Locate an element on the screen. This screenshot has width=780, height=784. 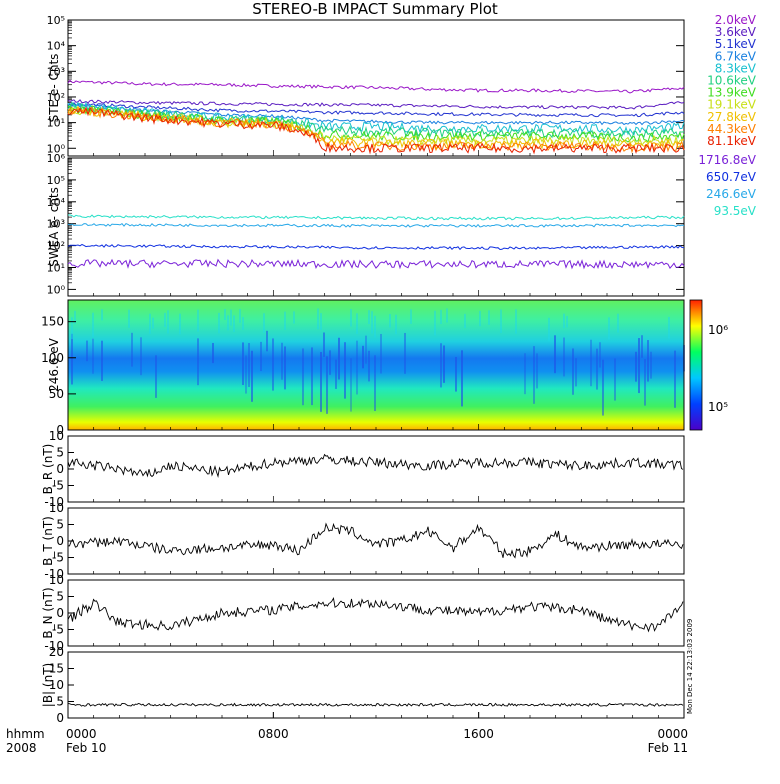
swea-ytick-label: 10³ is located at coordinates (56, 224).